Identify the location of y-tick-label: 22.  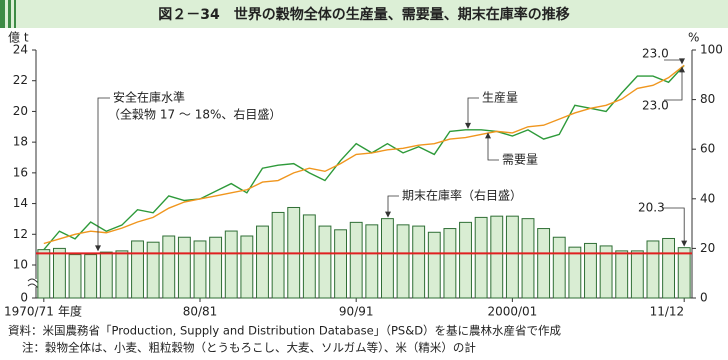
(20, 80).